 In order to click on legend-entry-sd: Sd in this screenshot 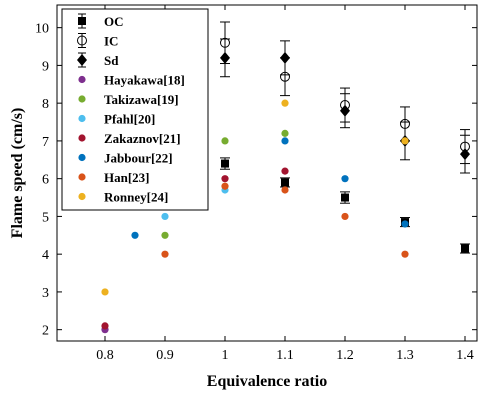, I will do `click(98, 60)`.